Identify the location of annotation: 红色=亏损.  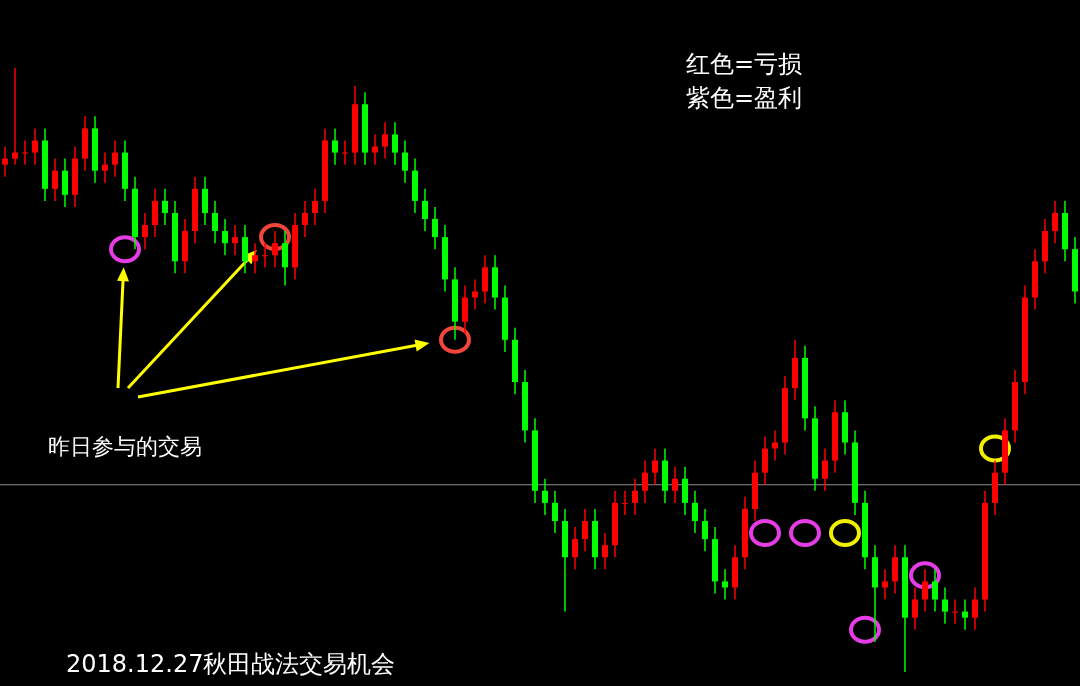
(744, 64).